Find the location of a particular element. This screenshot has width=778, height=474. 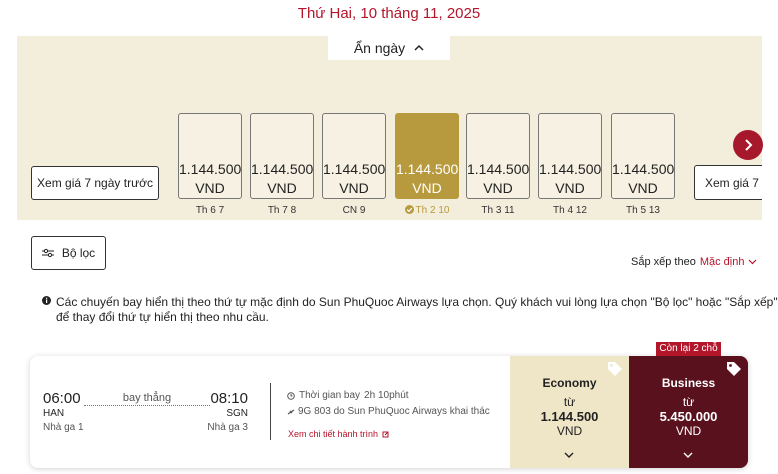

departure-time: 06:00 is located at coordinates (62, 398).